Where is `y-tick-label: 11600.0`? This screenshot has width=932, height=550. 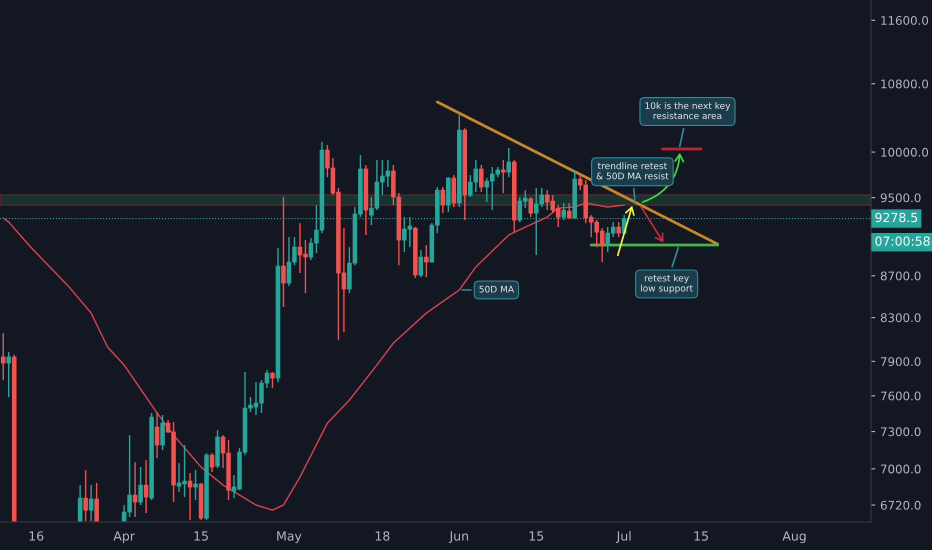 y-tick-label: 11600.0 is located at coordinates (904, 20).